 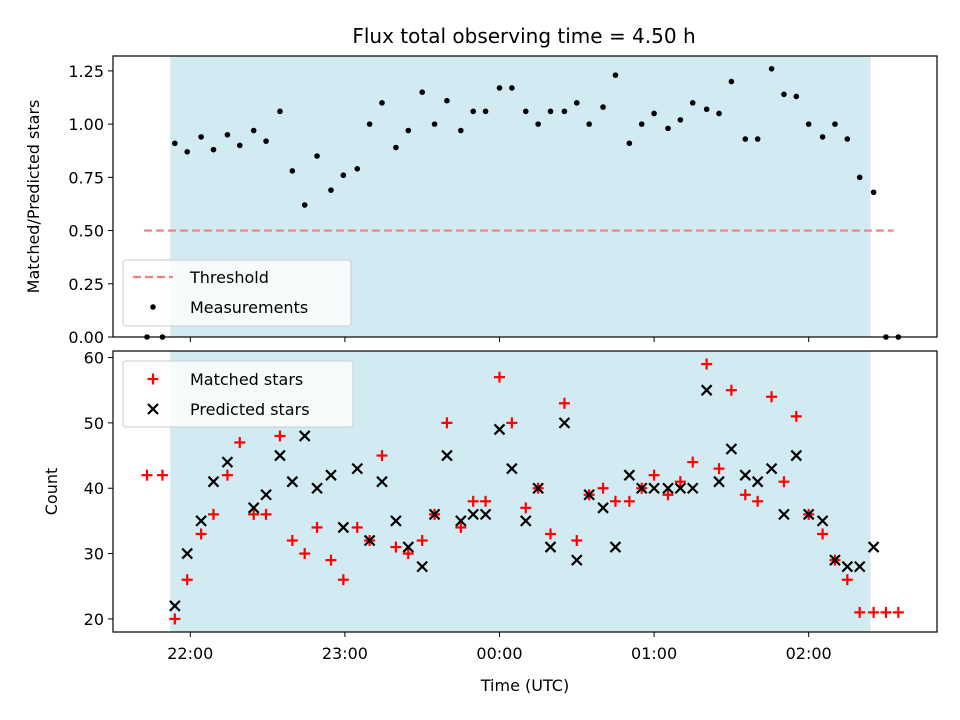 What do you see at coordinates (246, 379) in the screenshot?
I see `legend-matched-label: Matched stars` at bounding box center [246, 379].